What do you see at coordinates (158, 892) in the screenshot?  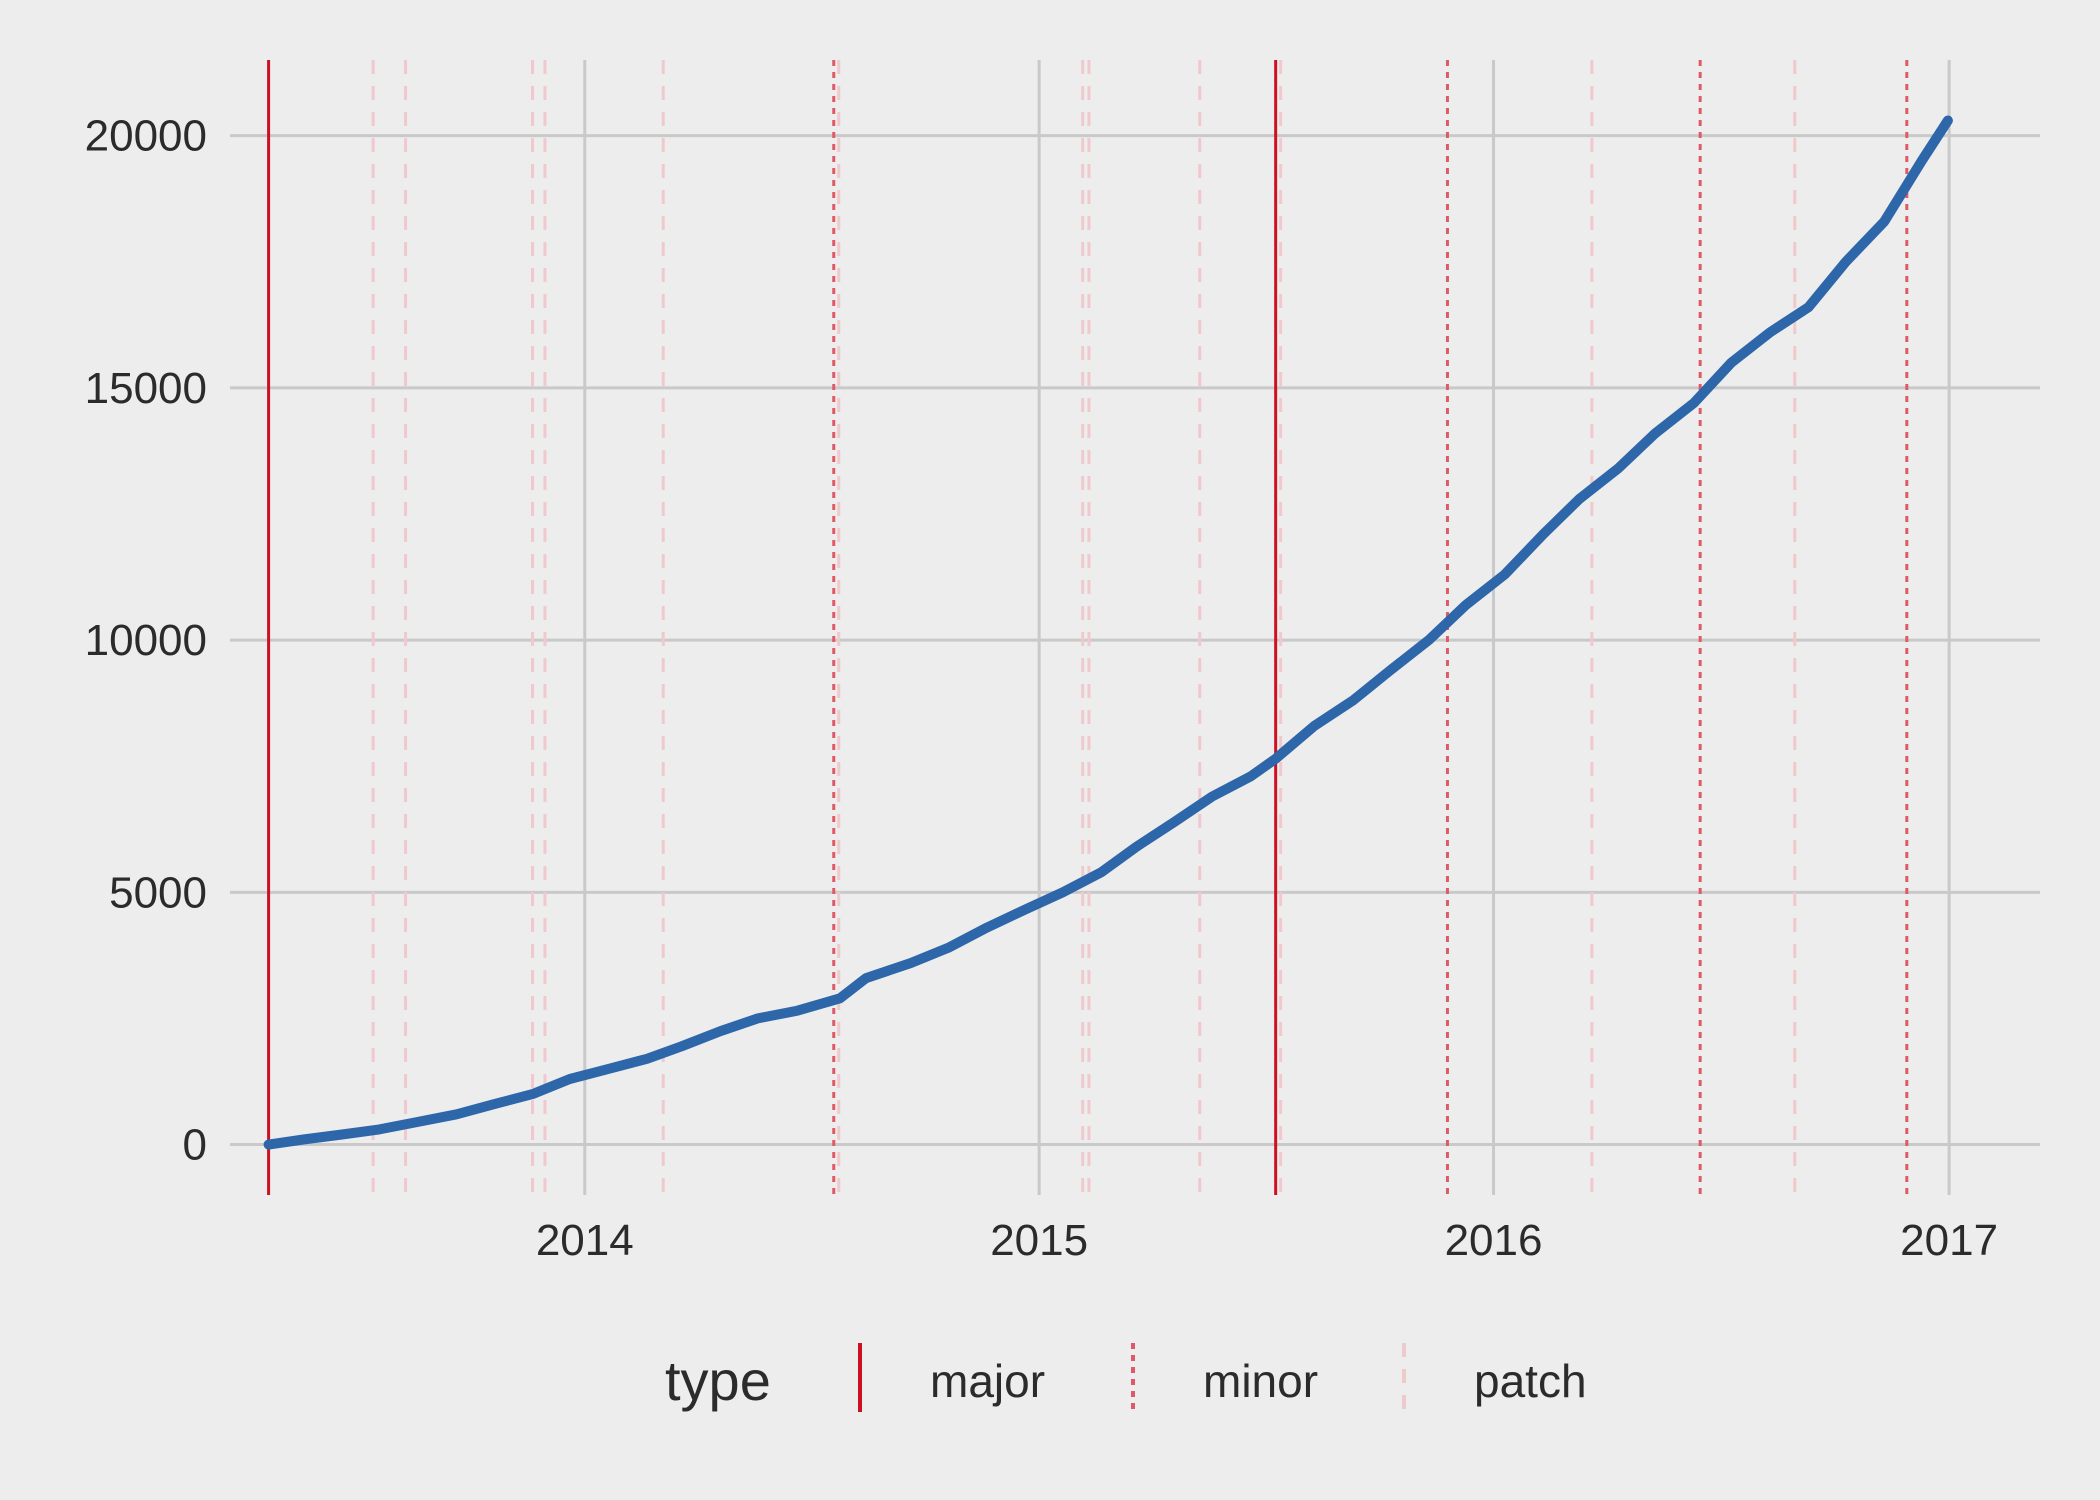 I see `y-tick-label: 5000` at bounding box center [158, 892].